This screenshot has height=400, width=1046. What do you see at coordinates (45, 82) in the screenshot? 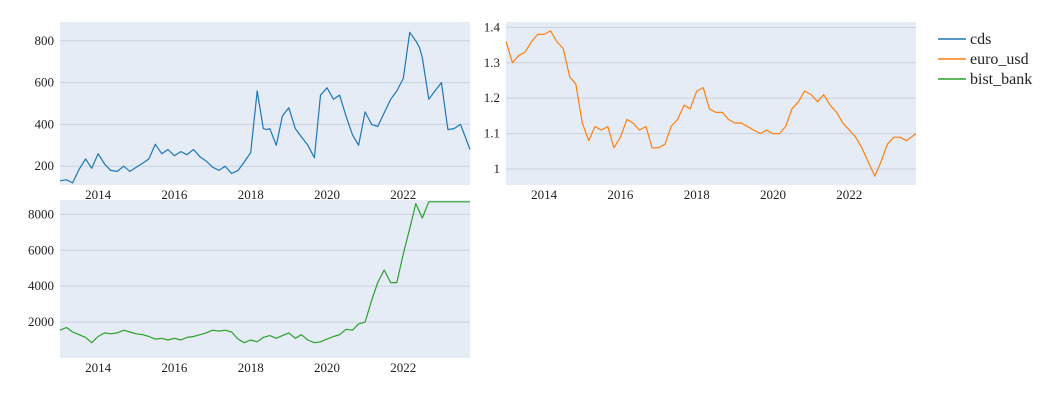
I see `cds-y-tick-label: 600` at bounding box center [45, 82].